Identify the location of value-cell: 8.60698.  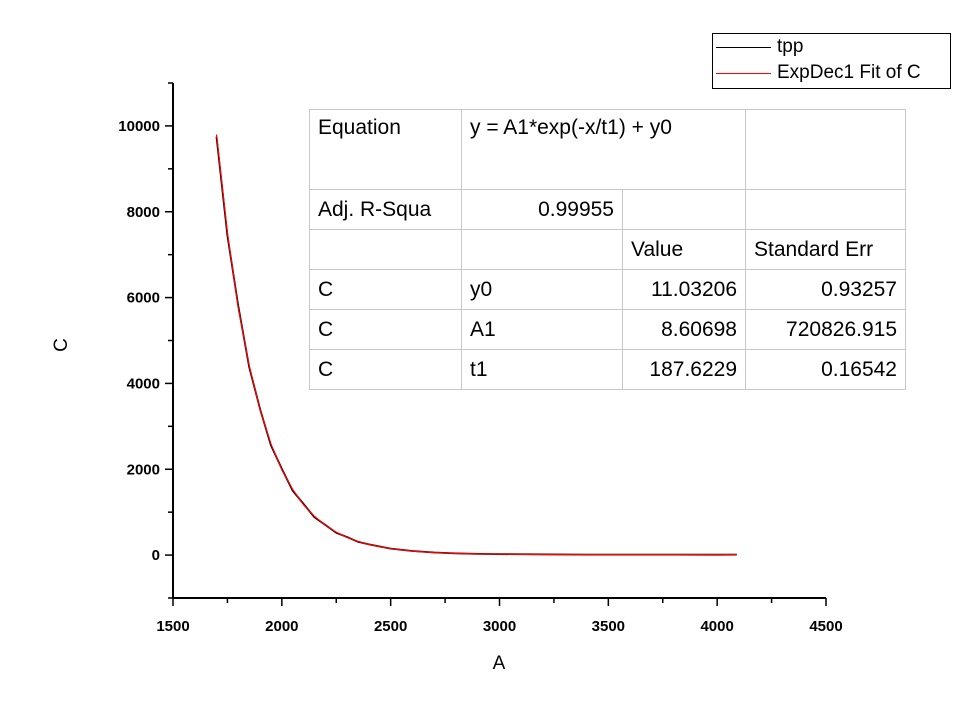
(684, 329).